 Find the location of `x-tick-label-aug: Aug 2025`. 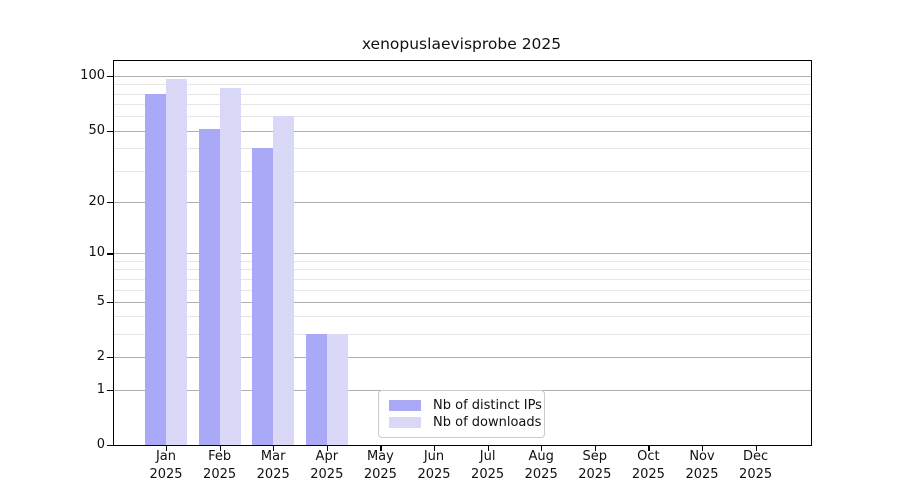

x-tick-label-aug: Aug 2025 is located at coordinates (541, 466).